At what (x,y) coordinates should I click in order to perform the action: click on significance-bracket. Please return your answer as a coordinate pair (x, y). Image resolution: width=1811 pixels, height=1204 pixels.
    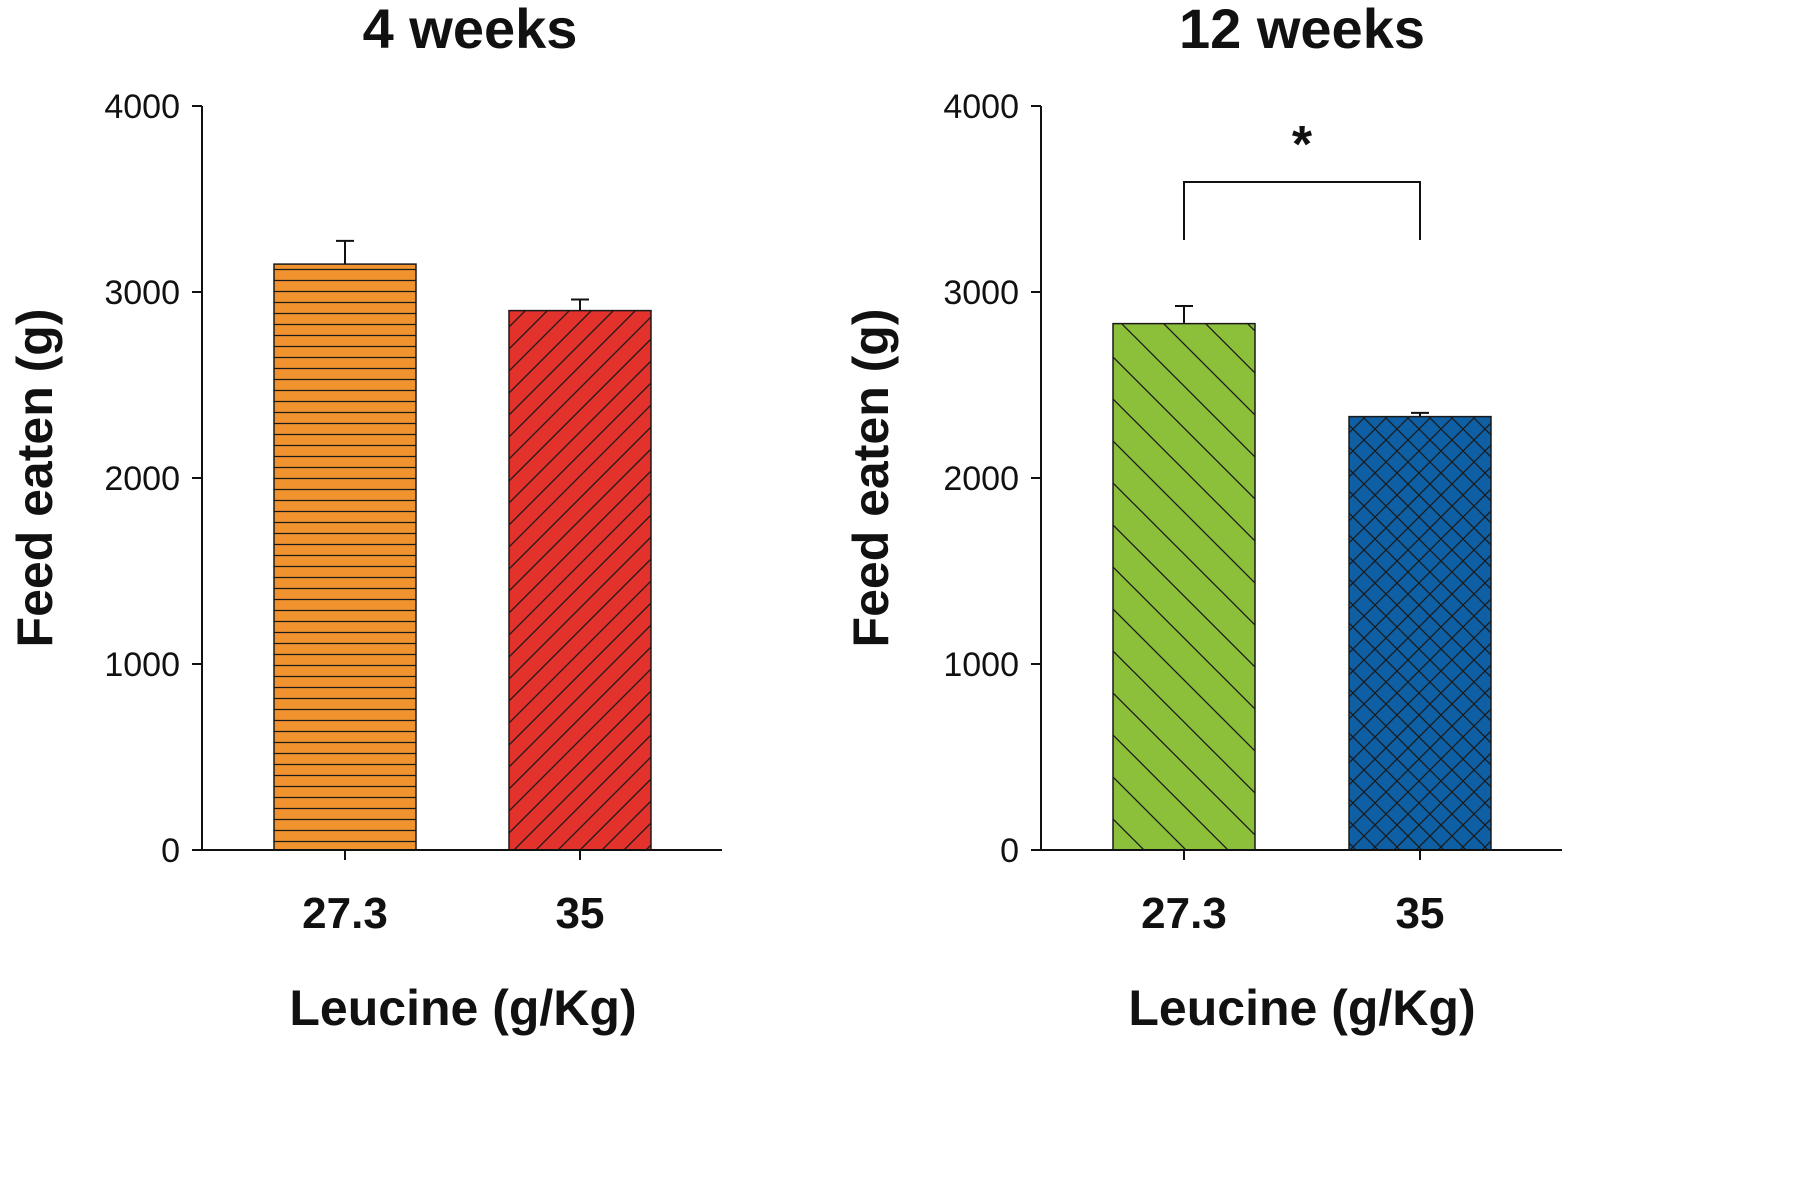
    Looking at the image, I should click on (1302, 210).